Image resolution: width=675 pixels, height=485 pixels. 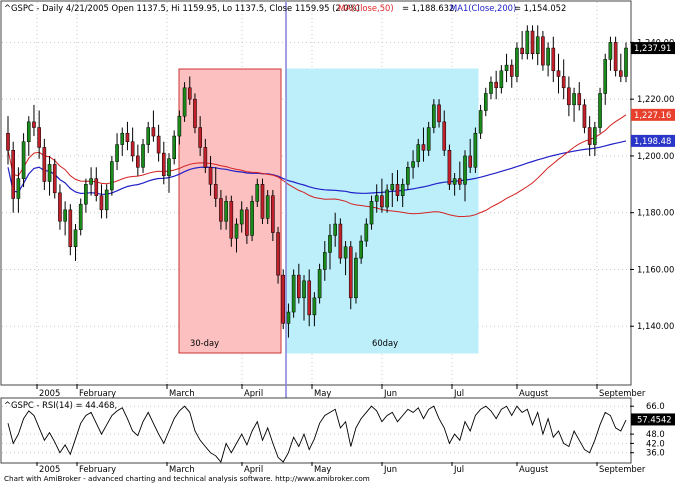 I want to click on ma50-legend-label: MA(Close,50), so click(x=366, y=8).